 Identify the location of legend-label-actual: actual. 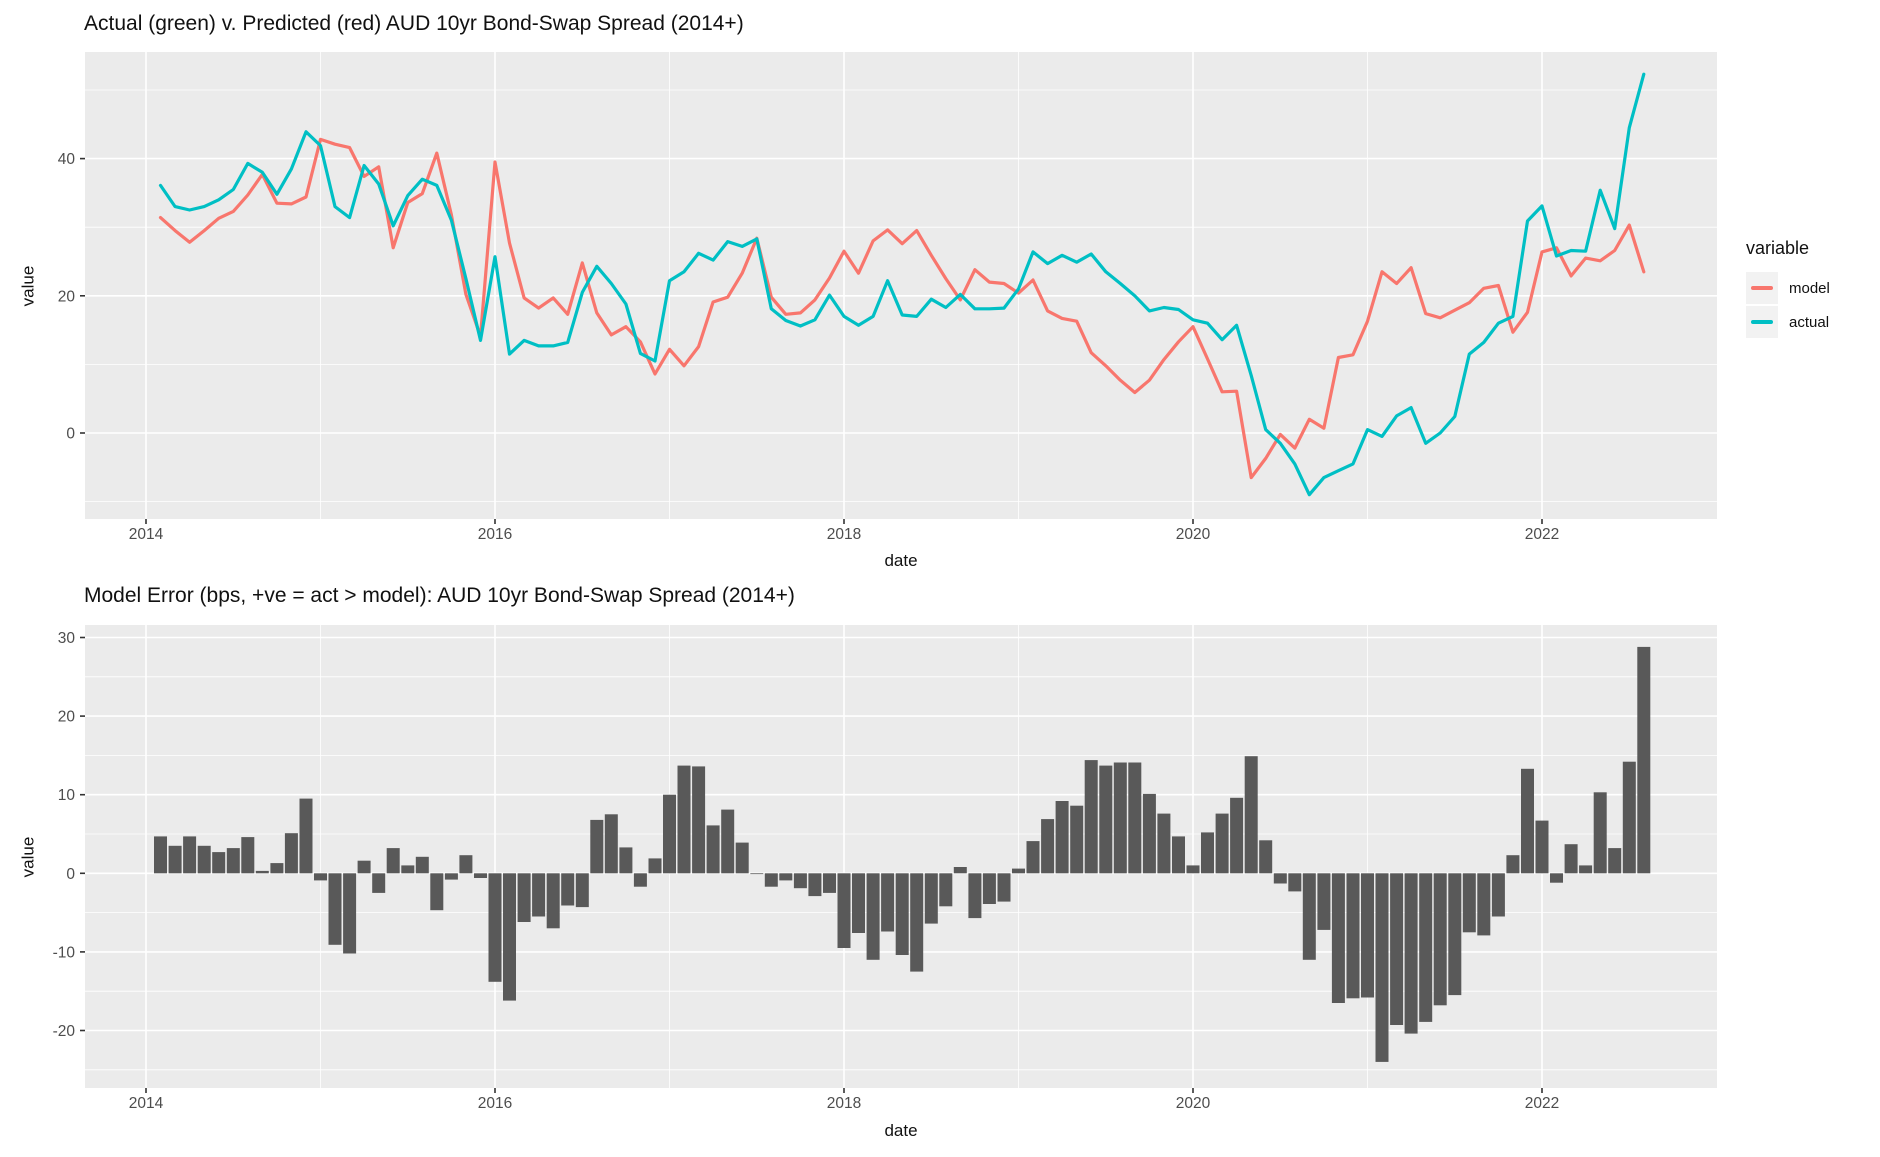
(1809, 322).